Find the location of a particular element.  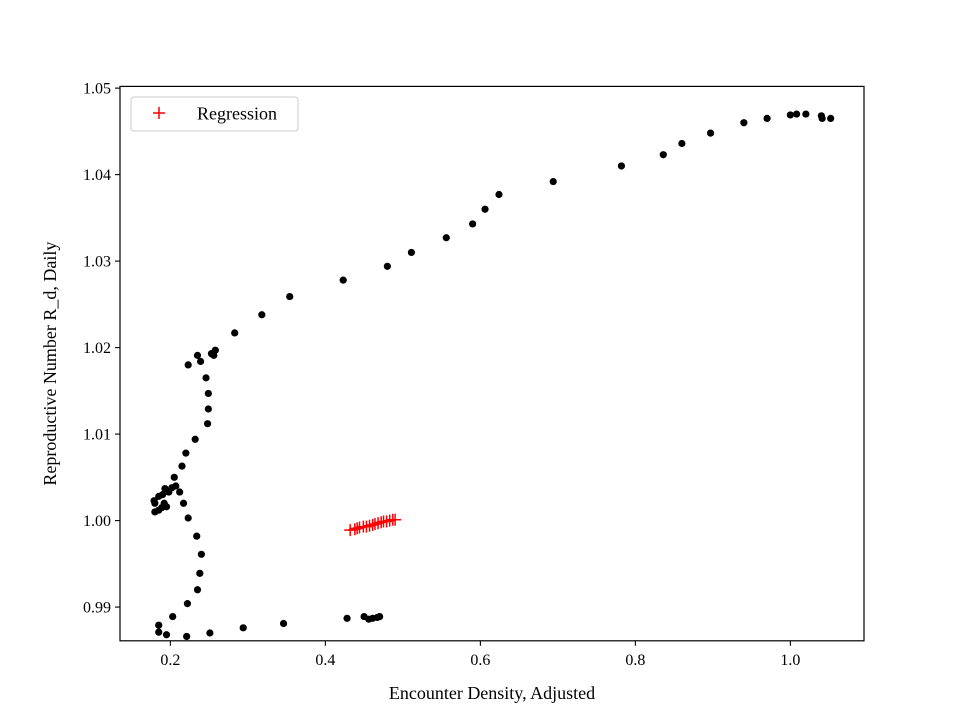

x-tick-label: 0.6 is located at coordinates (480, 660).